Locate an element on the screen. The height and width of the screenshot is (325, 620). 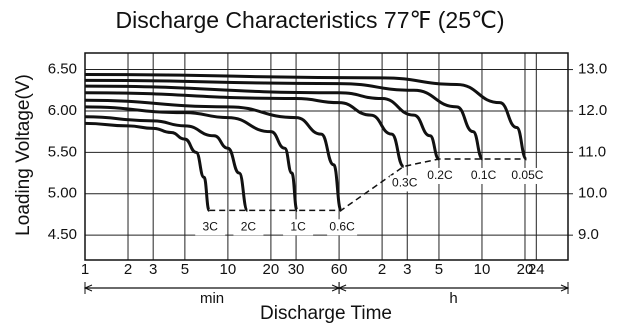
series-label: 1C is located at coordinates (298, 226).